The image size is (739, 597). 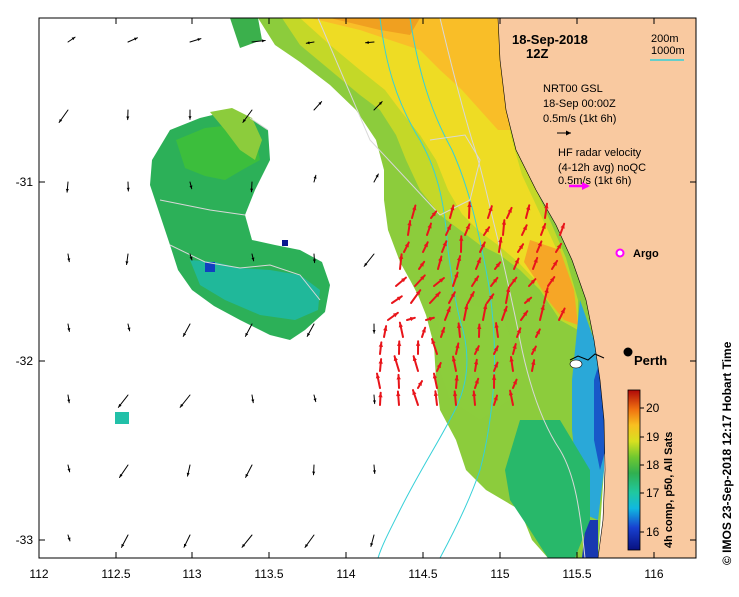 What do you see at coordinates (665, 39) in the screenshot?
I see `depth-label-200m: 200m` at bounding box center [665, 39].